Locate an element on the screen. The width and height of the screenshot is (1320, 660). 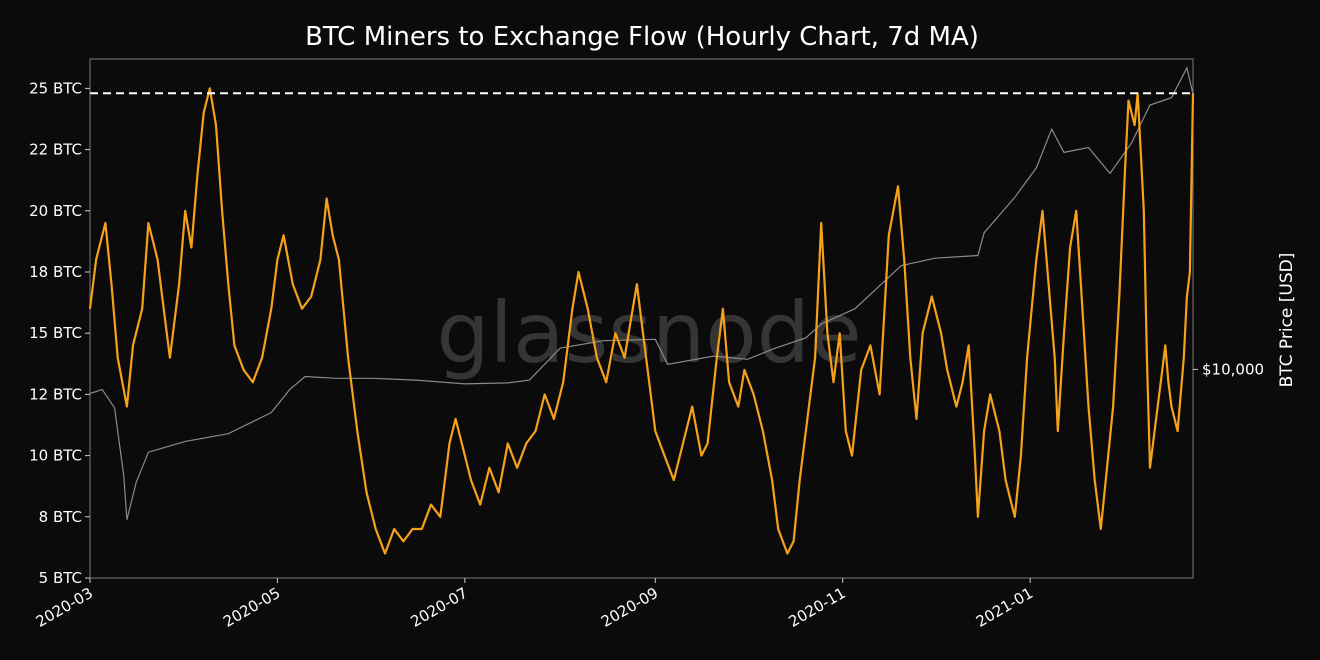
x-tick-label: 2021-01 is located at coordinates (1004, 607).